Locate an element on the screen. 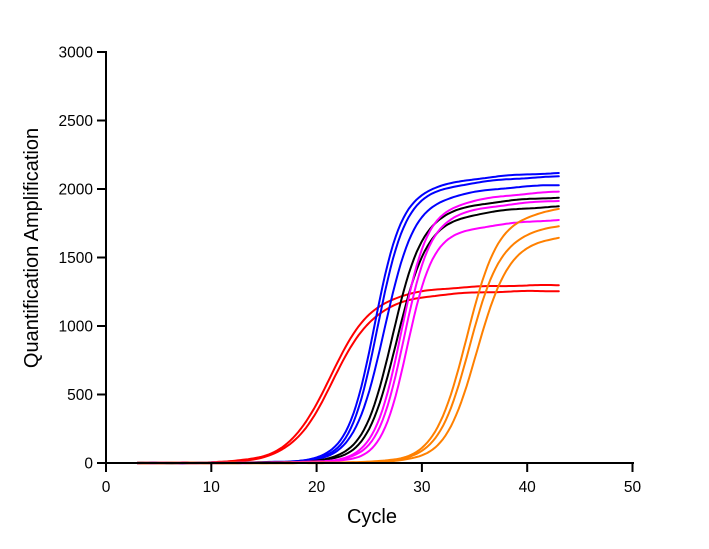 This screenshot has width=709, height=549. y-tick-label-0: 0 is located at coordinates (88, 464).